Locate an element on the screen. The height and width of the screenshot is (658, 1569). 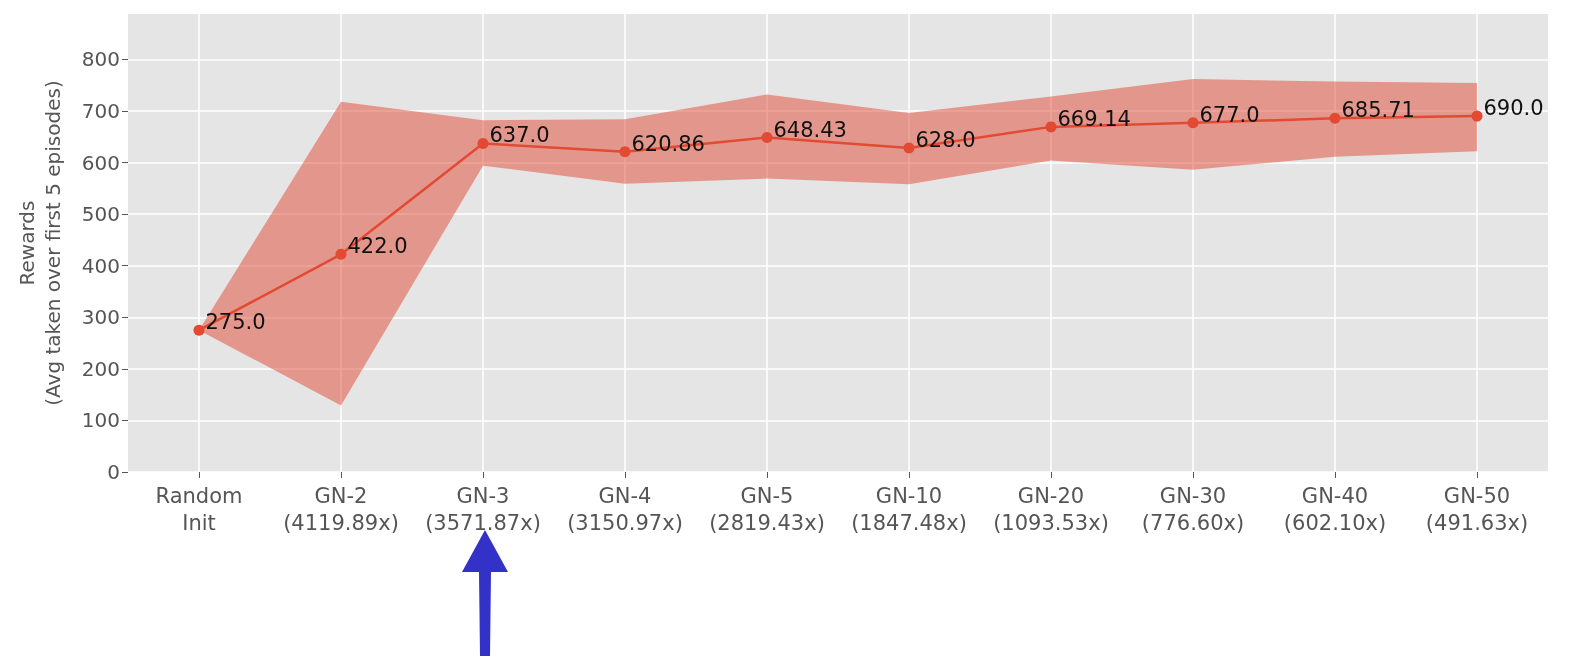
y-tick-label: 0 is located at coordinates (113, 472).